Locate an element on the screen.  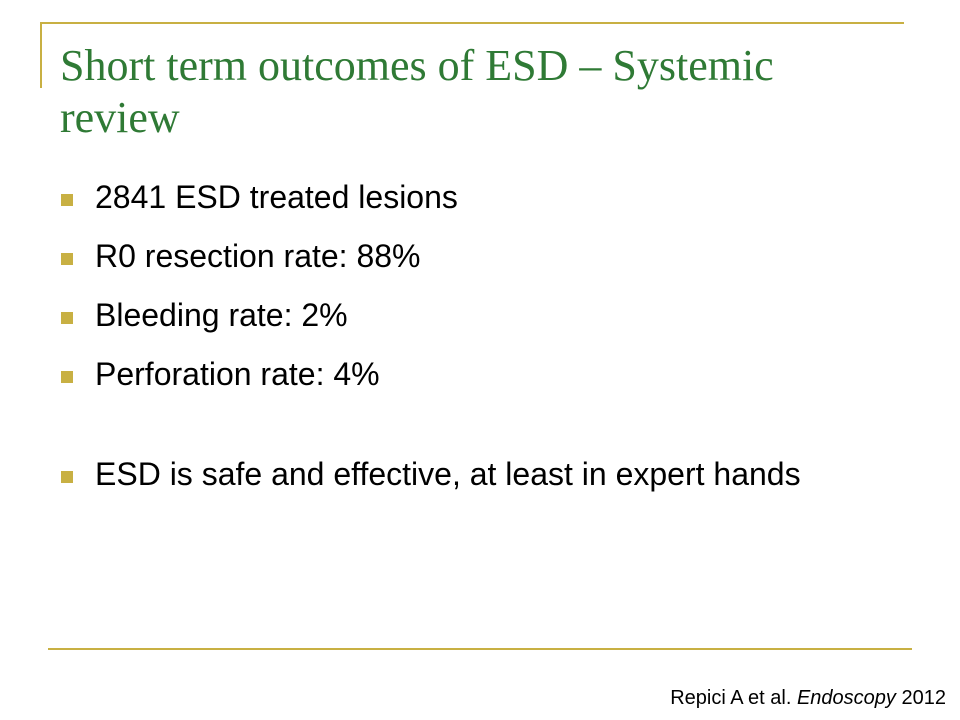
bullet-item: Perforation rate: 4% is located at coordinates (470, 374).